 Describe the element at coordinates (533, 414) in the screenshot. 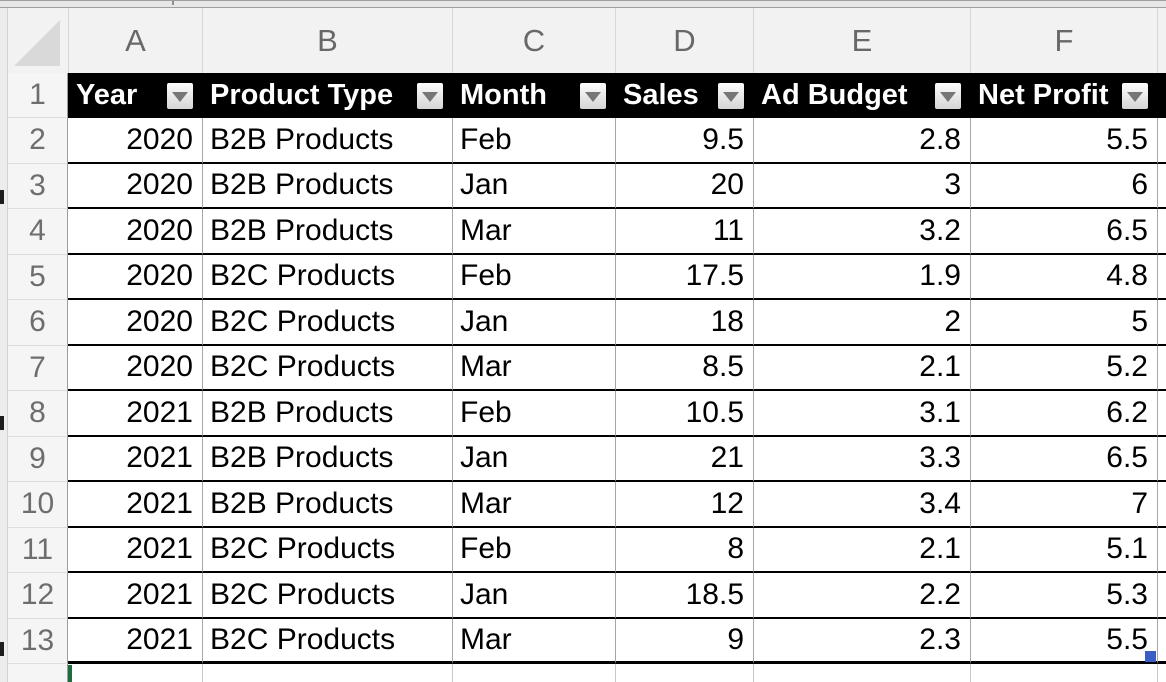

I see `cell-c8: Feb` at that location.